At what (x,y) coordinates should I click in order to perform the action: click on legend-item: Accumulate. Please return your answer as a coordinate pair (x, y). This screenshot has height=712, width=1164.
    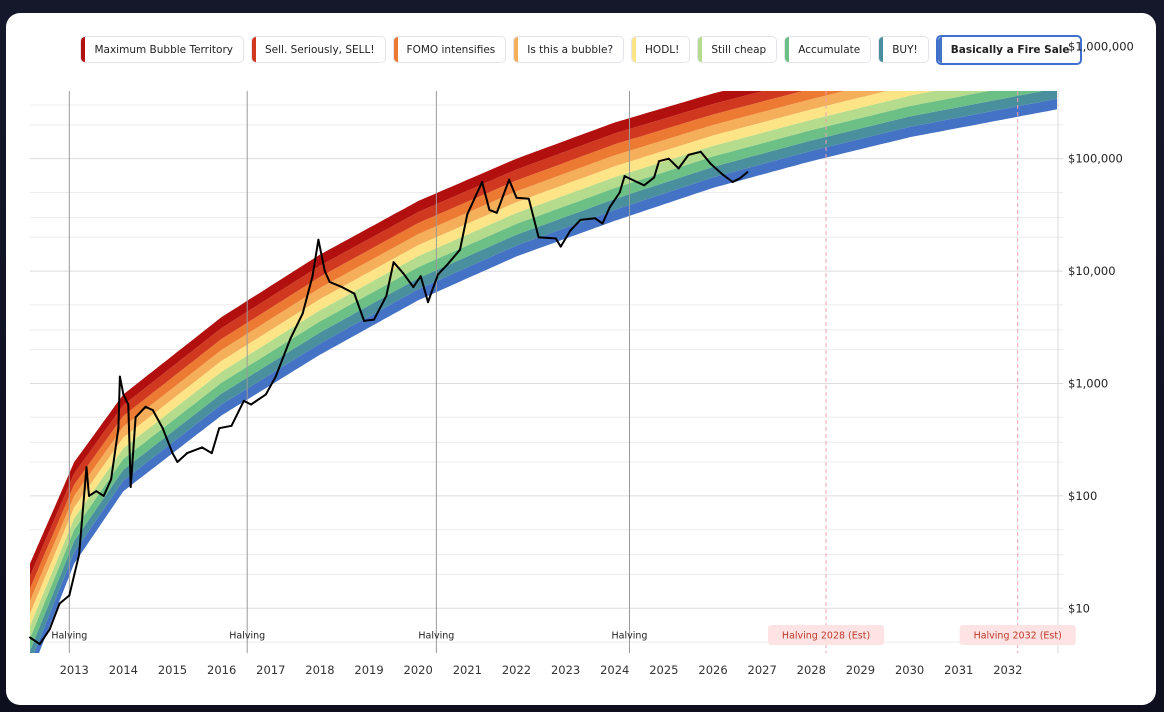
    Looking at the image, I should click on (828, 49).